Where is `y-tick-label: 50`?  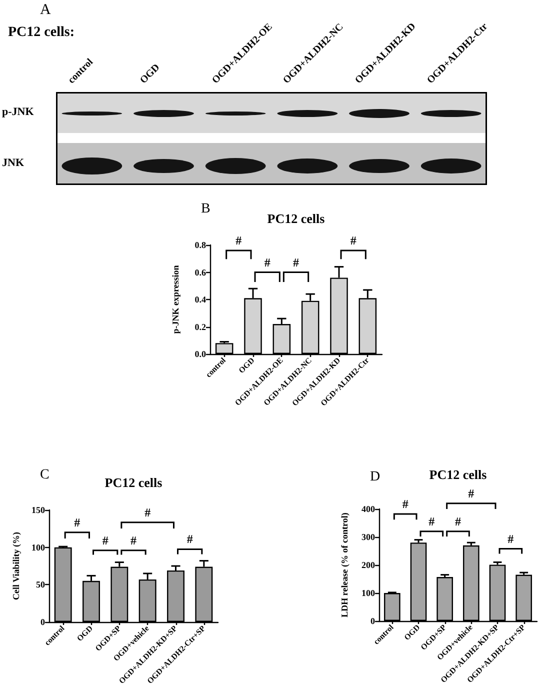
y-tick-label: 50 is located at coordinates (41, 585).